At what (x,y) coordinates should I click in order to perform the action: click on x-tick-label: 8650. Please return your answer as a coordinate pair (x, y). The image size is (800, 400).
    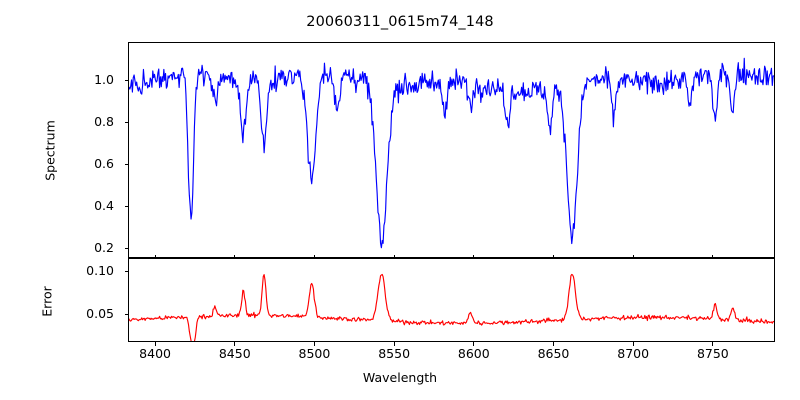
    Looking at the image, I should click on (553, 353).